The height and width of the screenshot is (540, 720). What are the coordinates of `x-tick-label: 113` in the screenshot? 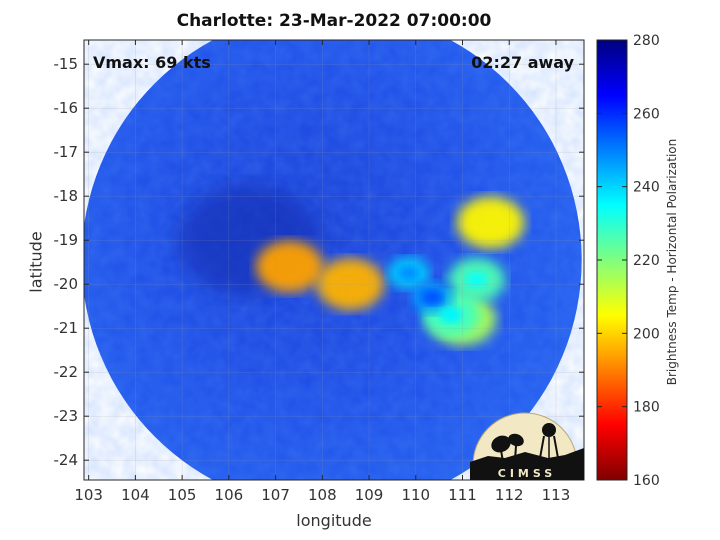 It's located at (556, 495).